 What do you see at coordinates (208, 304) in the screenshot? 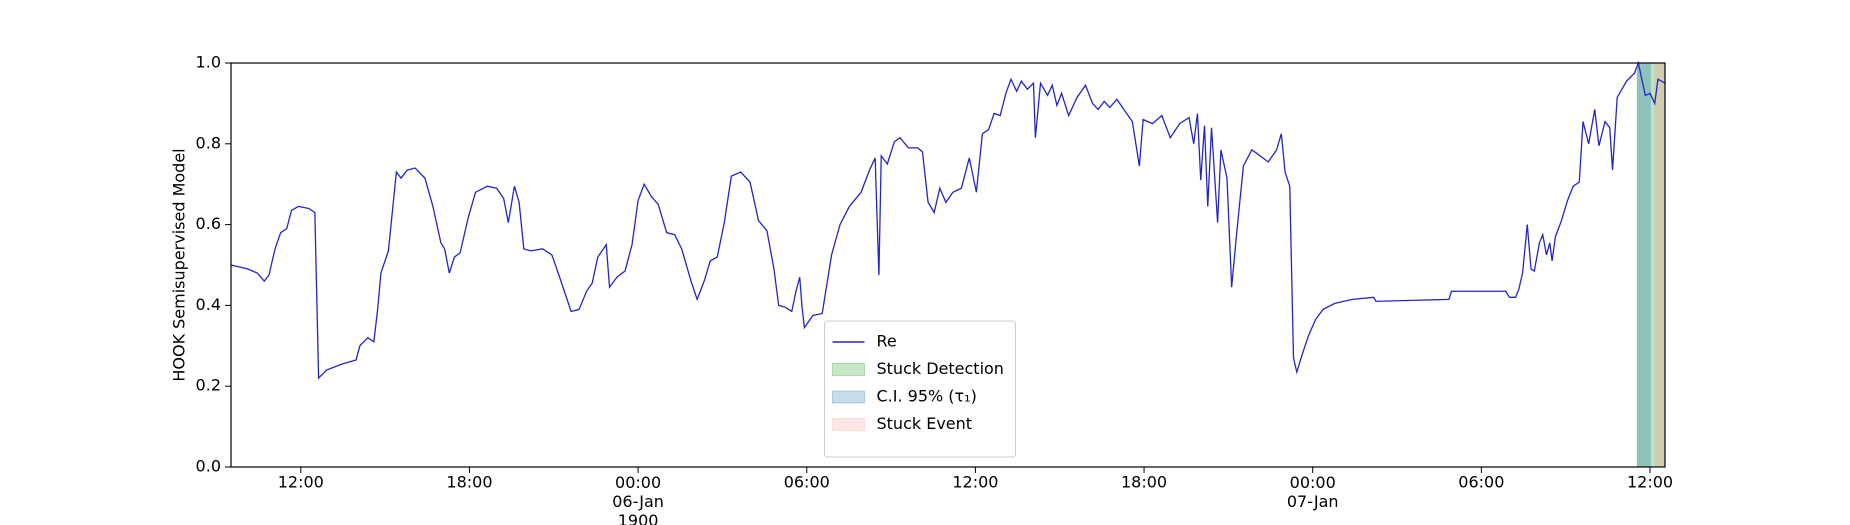
I see `y-tick-label: 0.4` at bounding box center [208, 304].